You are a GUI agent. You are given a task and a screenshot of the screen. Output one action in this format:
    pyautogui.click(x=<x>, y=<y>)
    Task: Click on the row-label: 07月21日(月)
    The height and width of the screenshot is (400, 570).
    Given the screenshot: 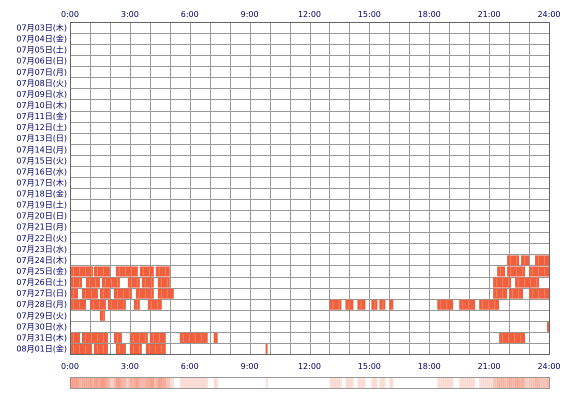 What is the action you would take?
    pyautogui.click(x=41, y=227)
    